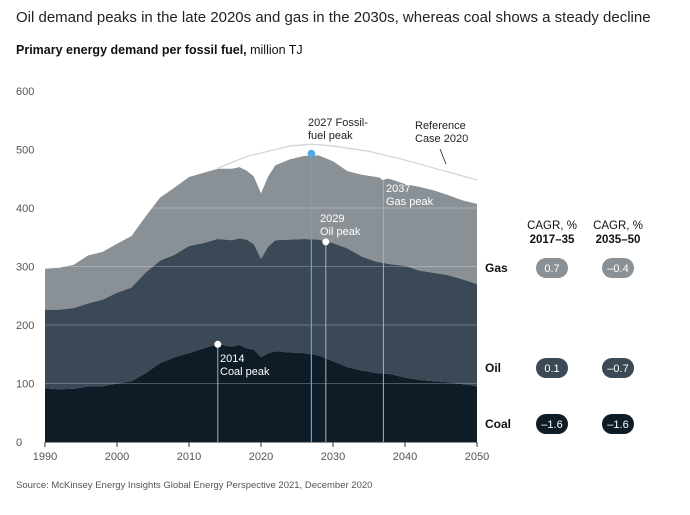 The image size is (690, 515). I want to click on x-tick-label: 2040, so click(405, 457).